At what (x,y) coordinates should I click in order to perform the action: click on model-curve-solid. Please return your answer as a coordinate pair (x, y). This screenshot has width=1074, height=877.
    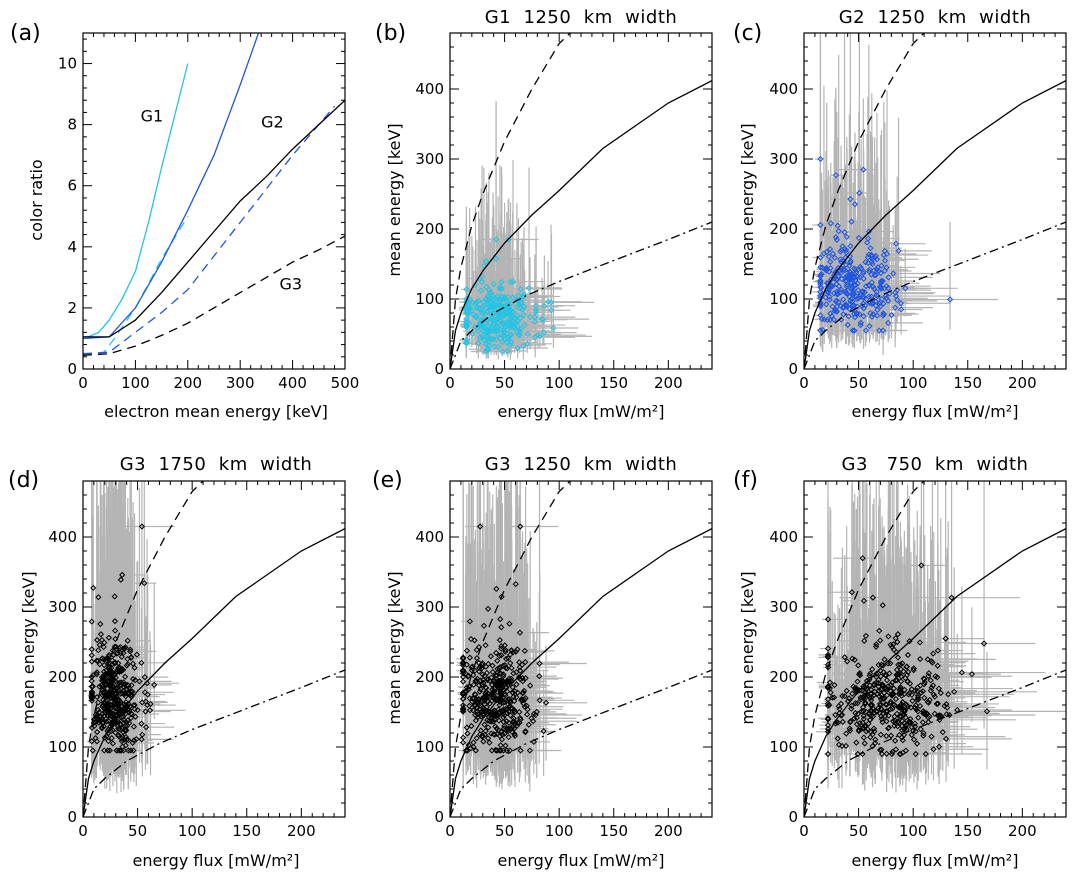
    Looking at the image, I should click on (214, 672).